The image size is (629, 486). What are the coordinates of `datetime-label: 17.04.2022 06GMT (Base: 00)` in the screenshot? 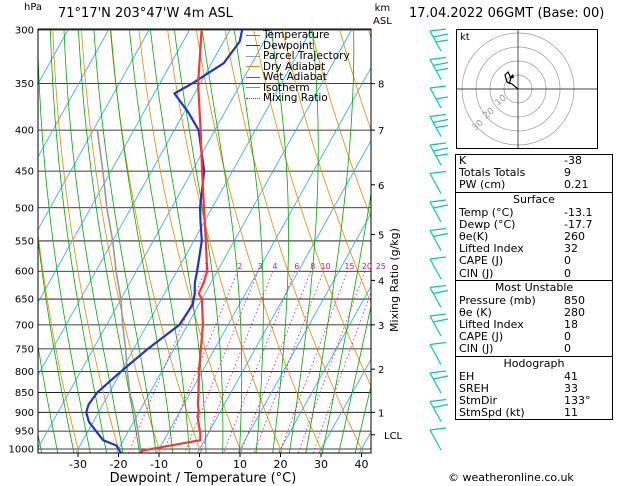 It's located at (507, 13).